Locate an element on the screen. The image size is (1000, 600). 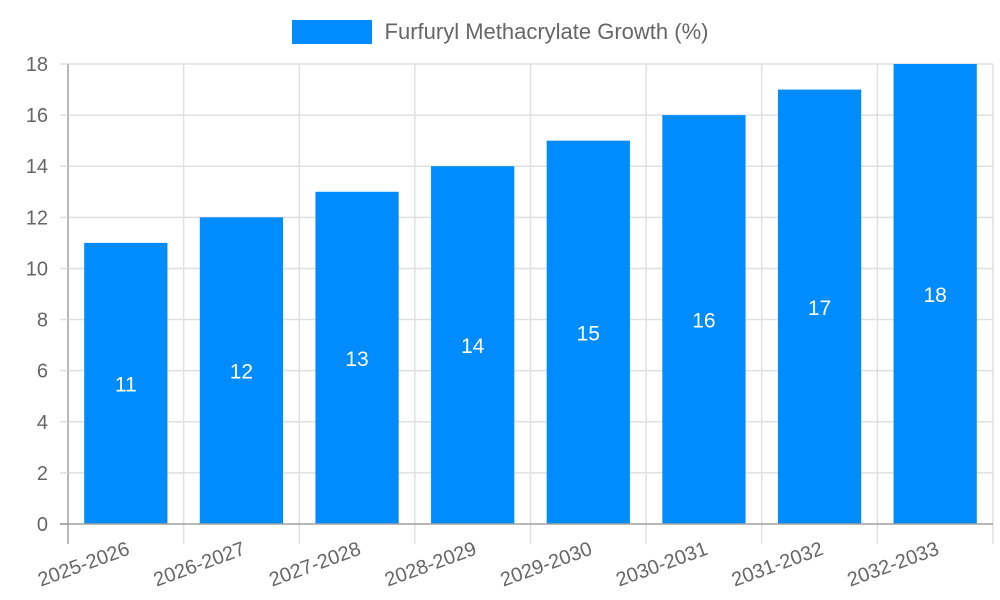
legend-label: Furfuryl Methacrylate Growth (%) is located at coordinates (546, 31).